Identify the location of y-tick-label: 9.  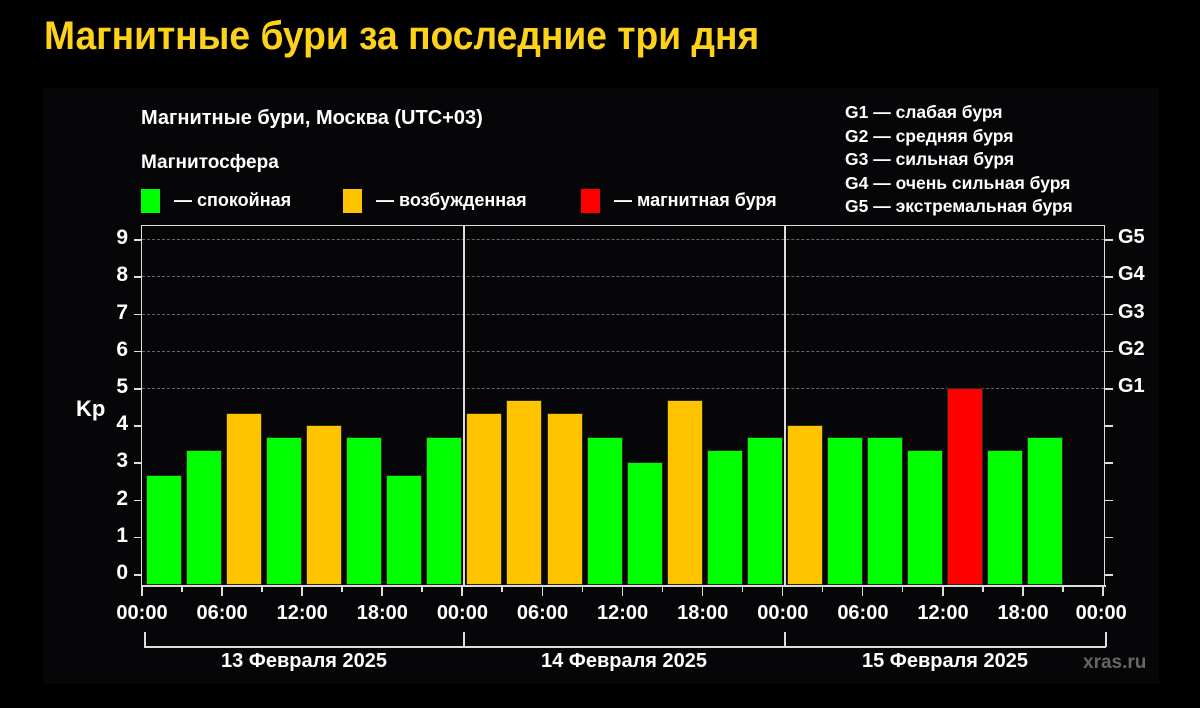
(122, 238).